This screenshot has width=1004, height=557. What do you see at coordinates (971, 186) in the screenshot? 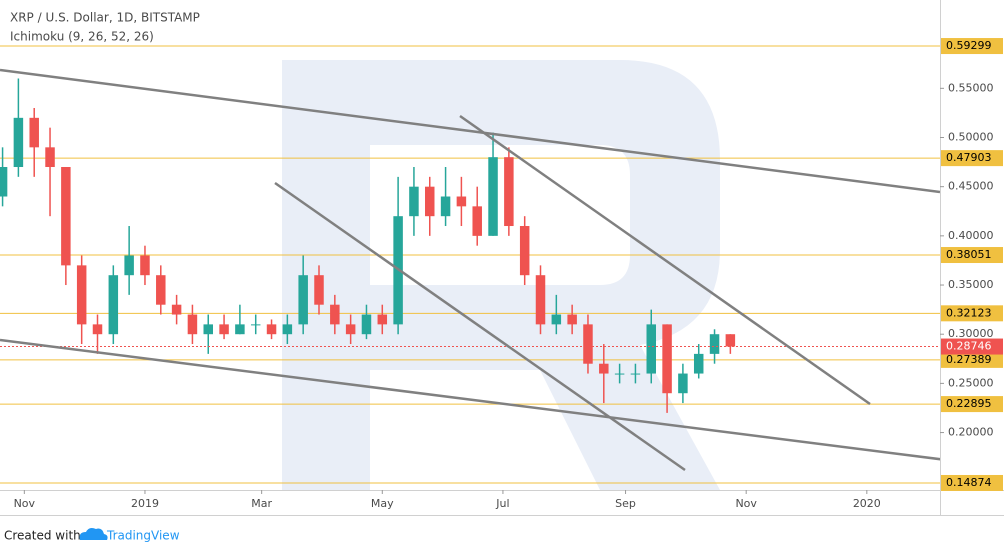
I see `y-tick-label: 0.45000` at bounding box center [971, 186].